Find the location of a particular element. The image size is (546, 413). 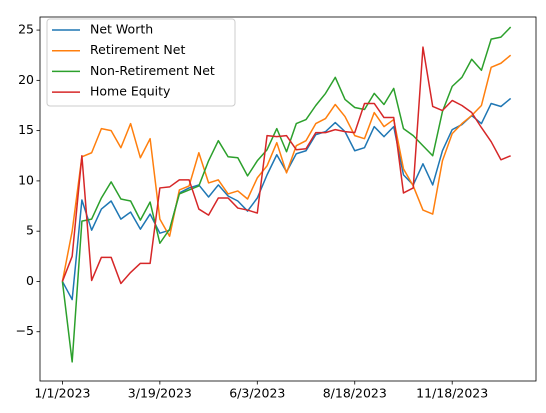

x-tick-label: 11/18/2023 is located at coordinates (452, 393).